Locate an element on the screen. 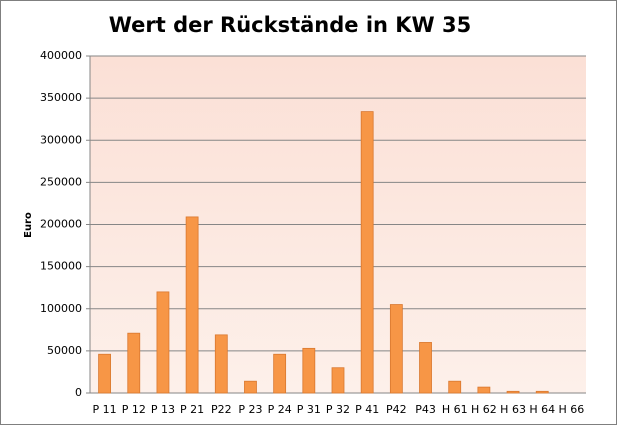 This screenshot has height=426, width=626. y-tick-label: 50000 is located at coordinates (64, 350).